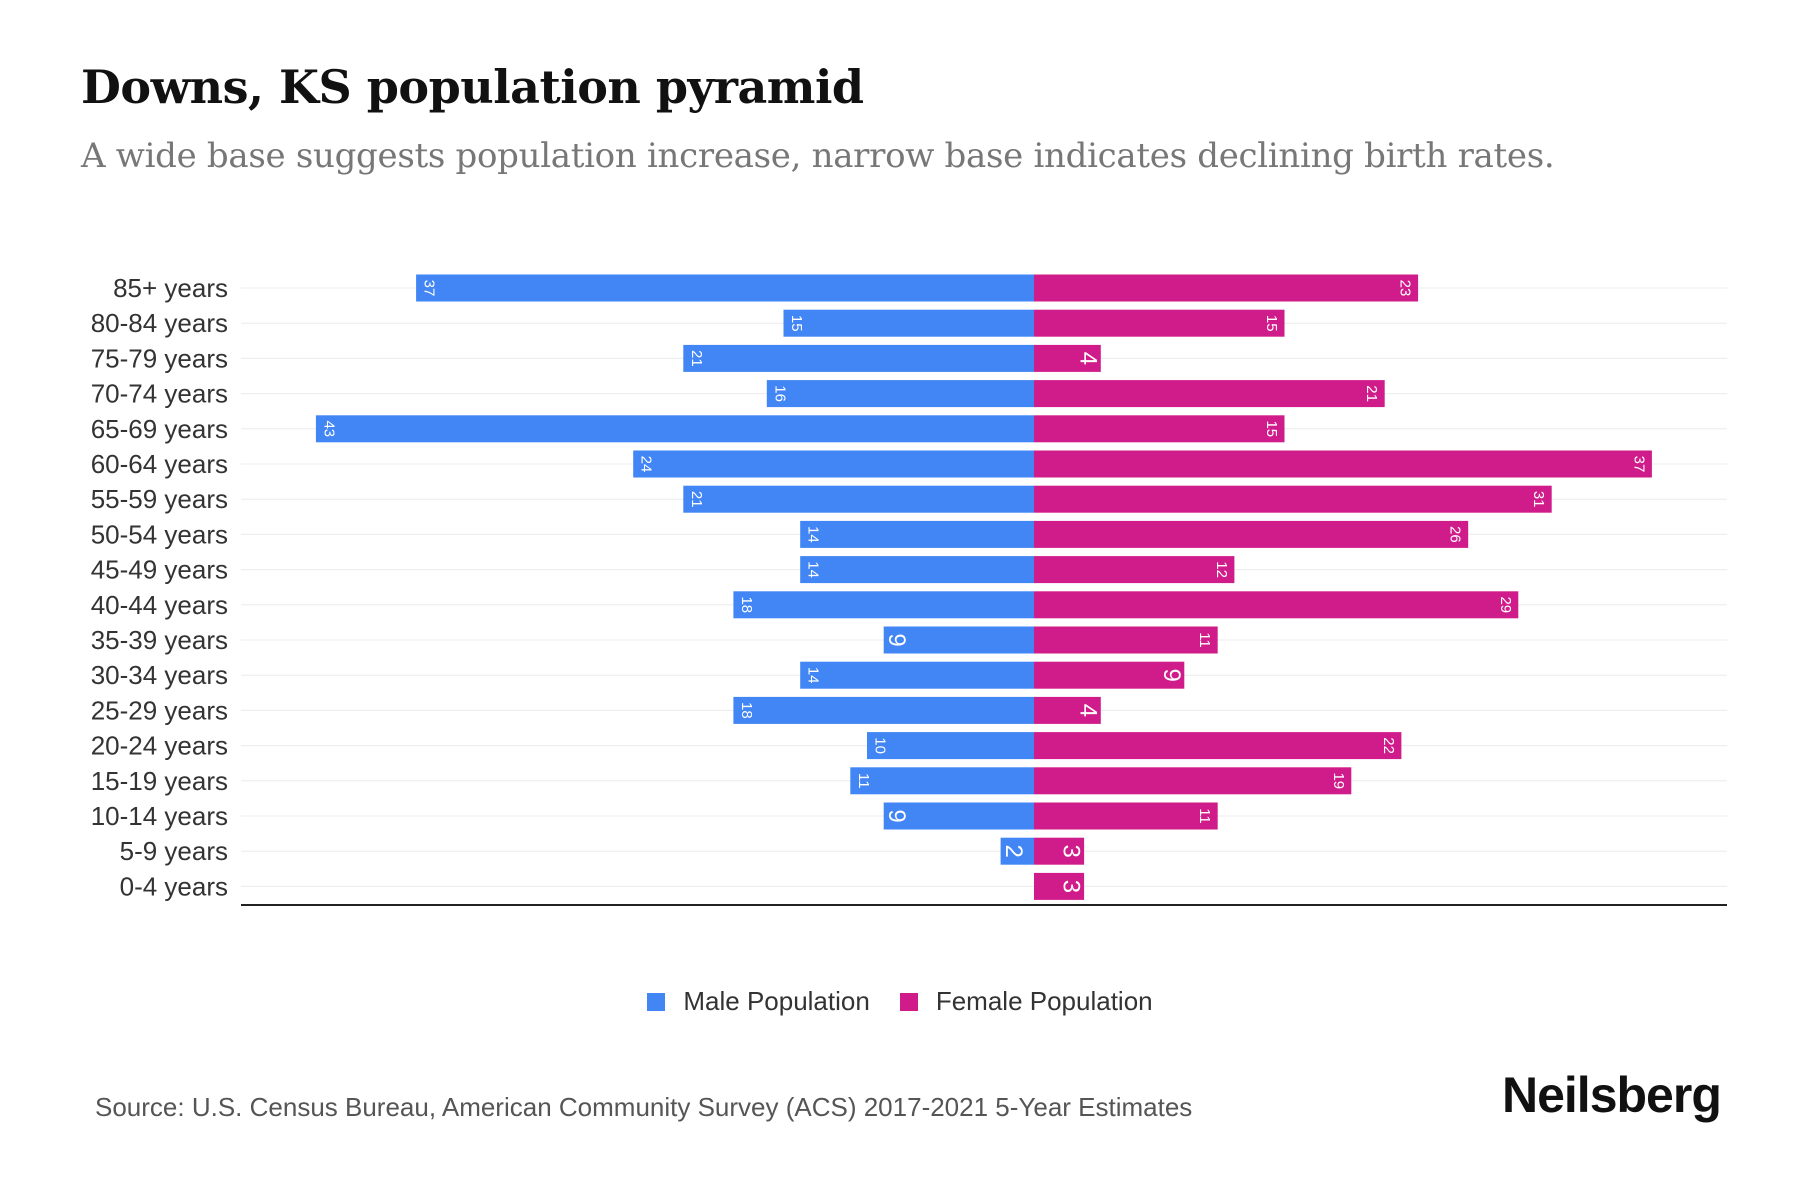 Image resolution: width=1800 pixels, height=1200 pixels. I want to click on y-tick-label: 55-59 years, so click(159, 499).